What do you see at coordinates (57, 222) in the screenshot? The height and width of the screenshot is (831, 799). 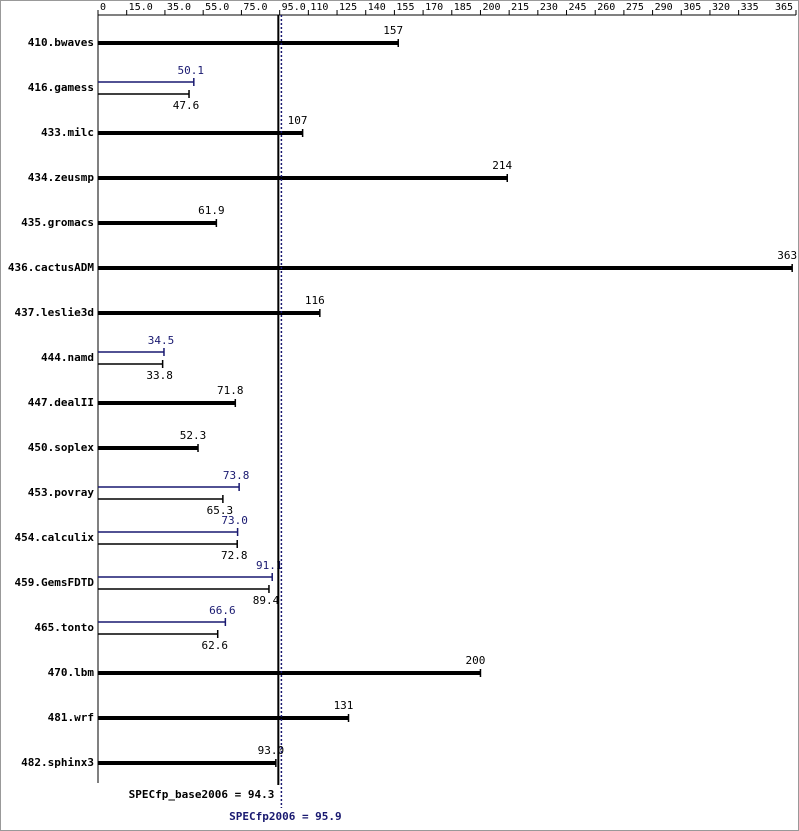 I see `category-label: 435.gromacs` at bounding box center [57, 222].